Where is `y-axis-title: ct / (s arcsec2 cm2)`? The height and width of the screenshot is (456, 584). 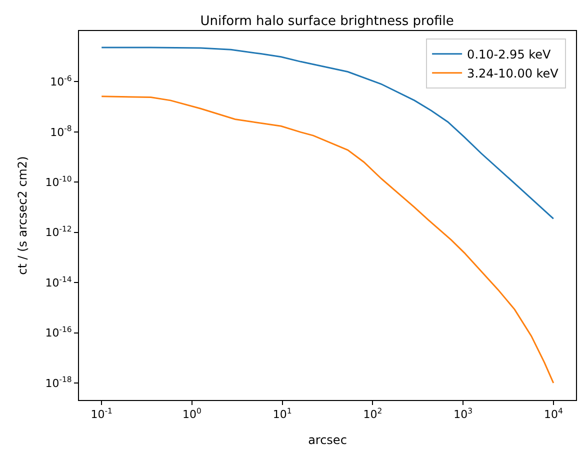 y-axis-title: ct / (s arcsec2 cm2) is located at coordinates (23, 215).